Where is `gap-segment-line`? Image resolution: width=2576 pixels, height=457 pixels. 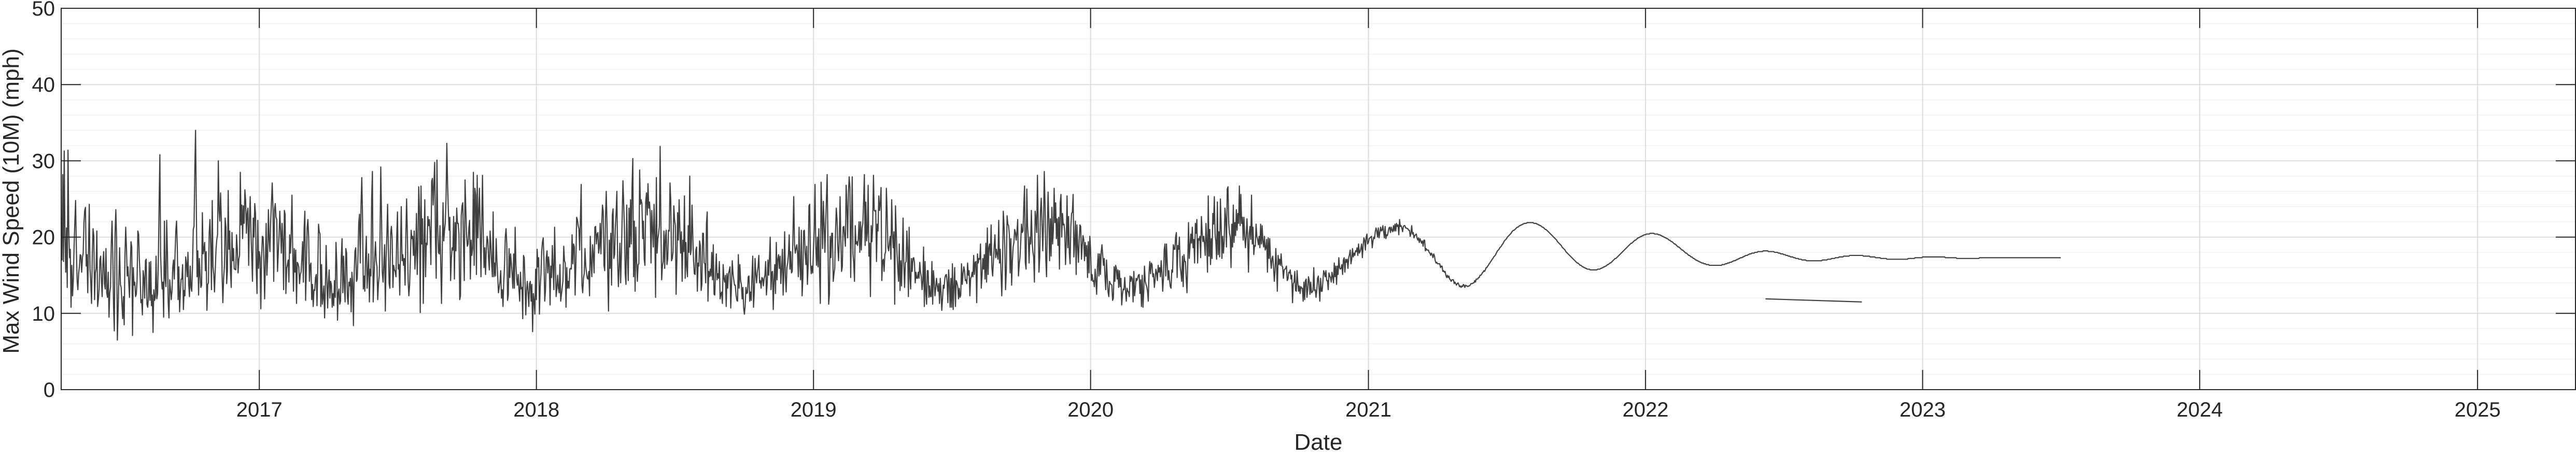
gap-segment-line is located at coordinates (1813, 300).